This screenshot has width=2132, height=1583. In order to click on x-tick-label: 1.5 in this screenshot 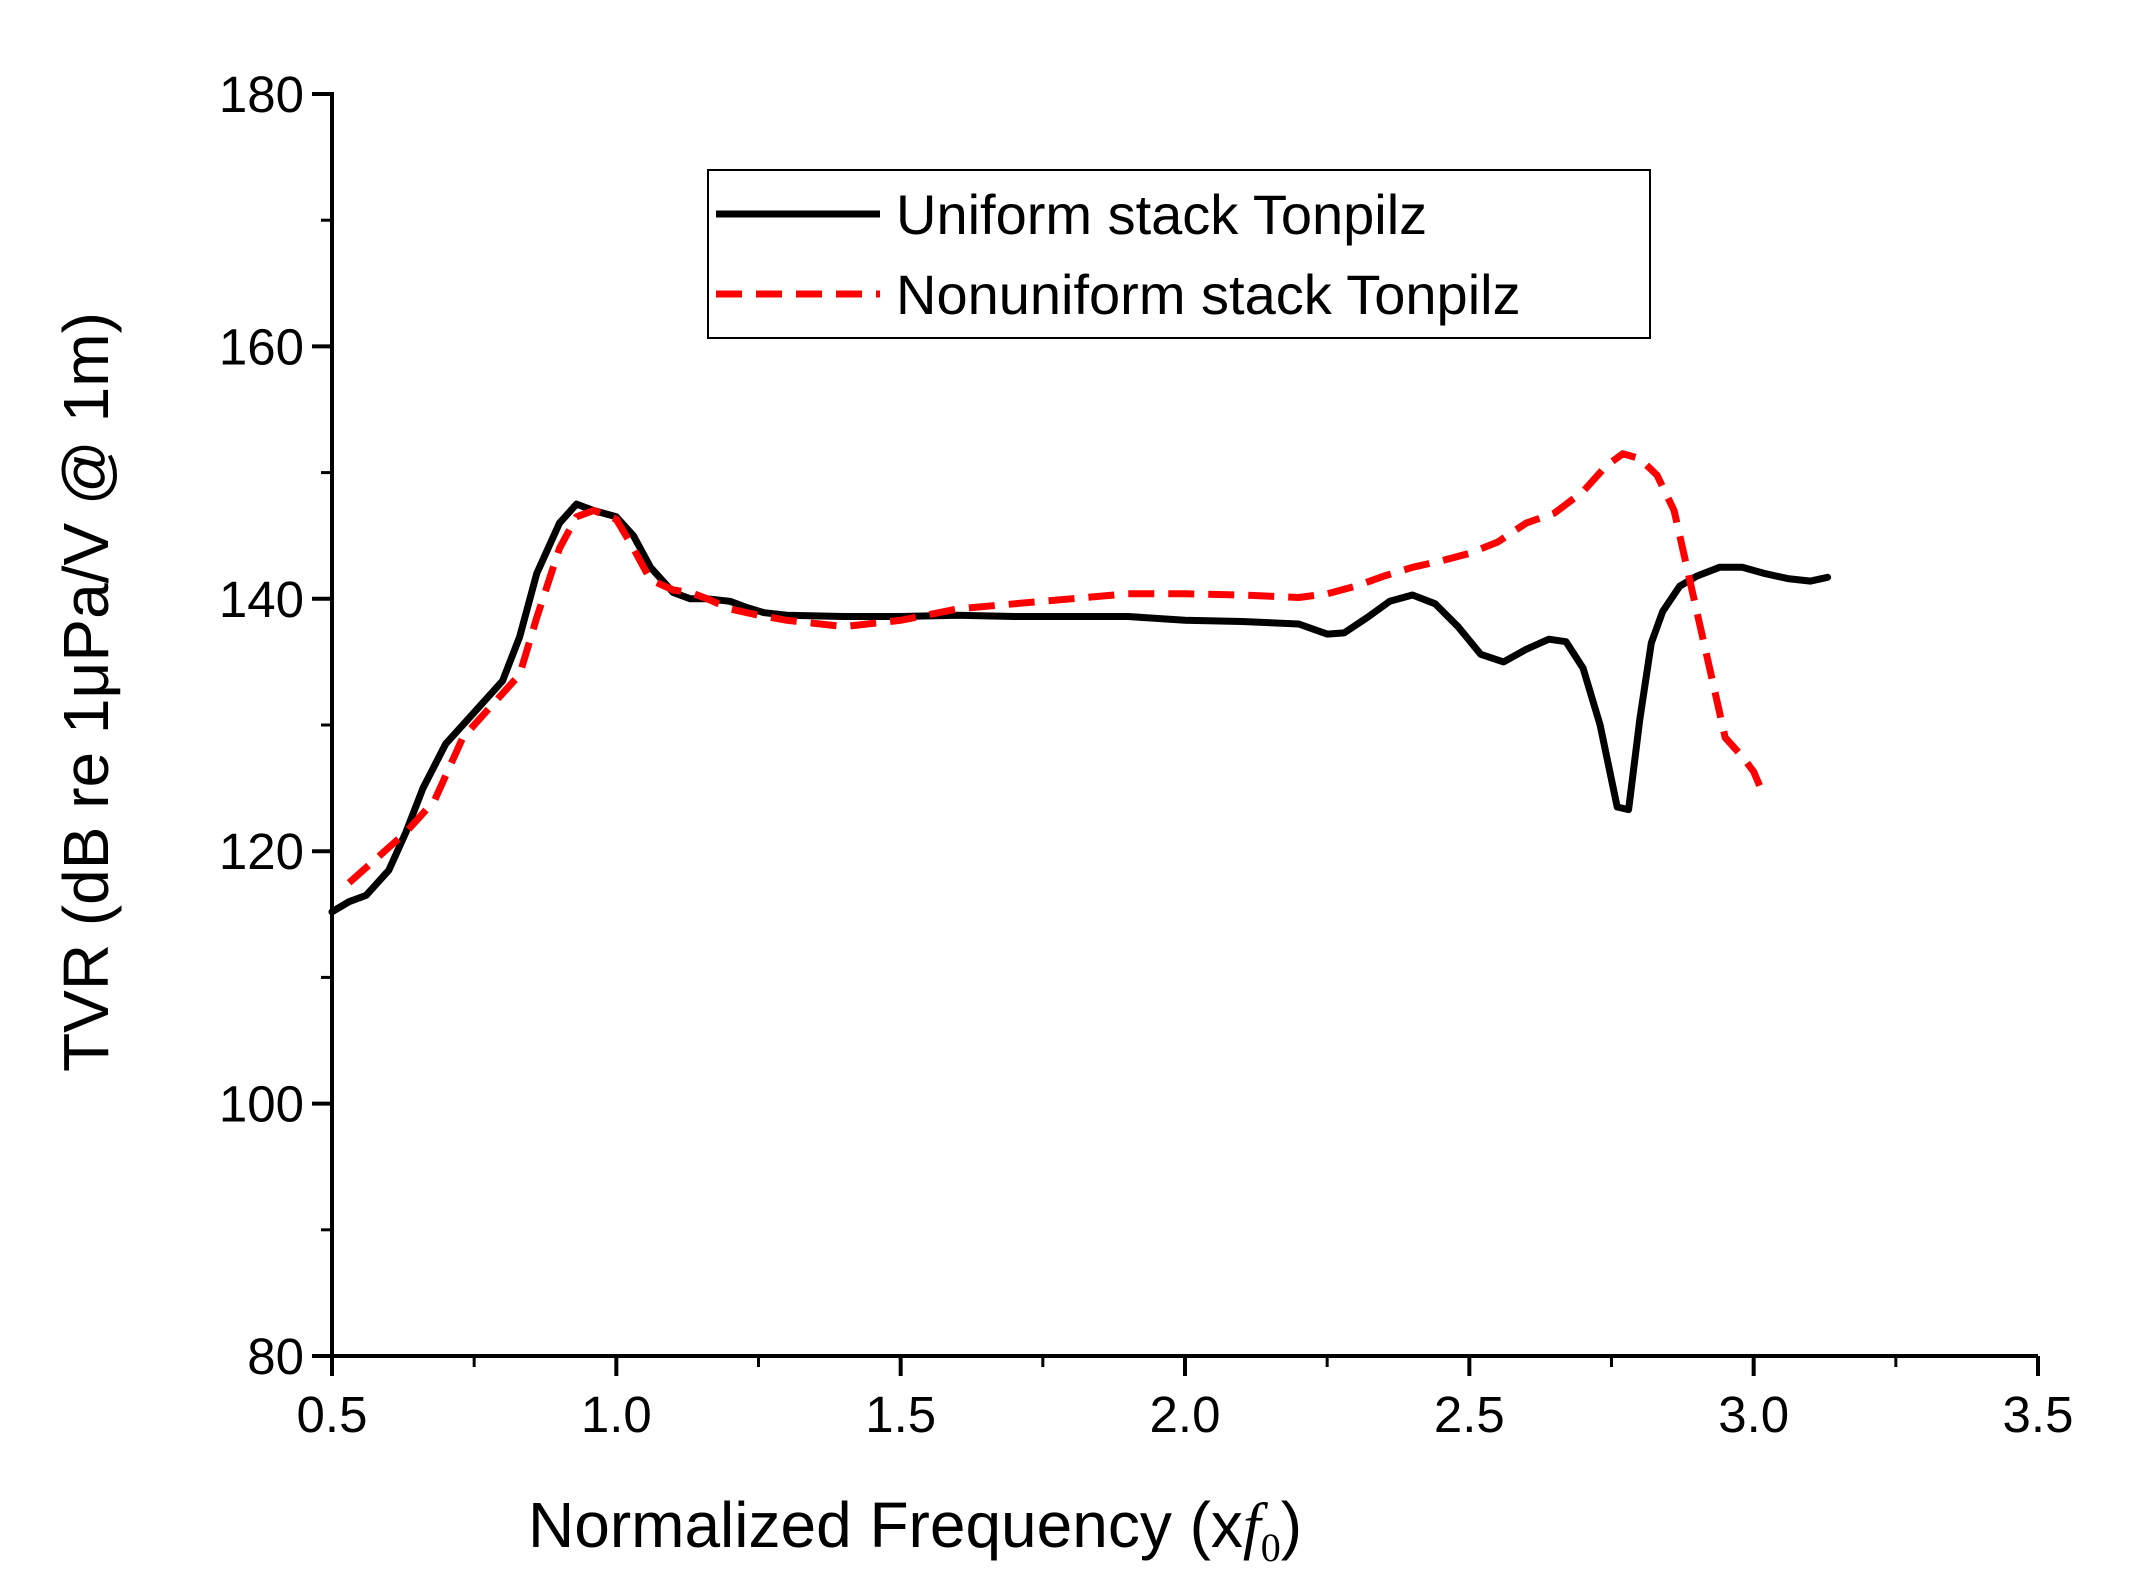, I will do `click(900, 1414)`.